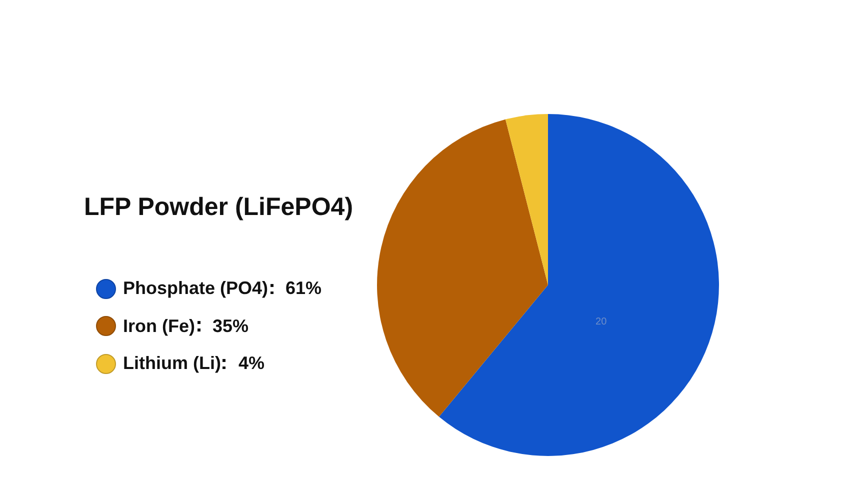  I want to click on data-label: 35%, so click(230, 326).